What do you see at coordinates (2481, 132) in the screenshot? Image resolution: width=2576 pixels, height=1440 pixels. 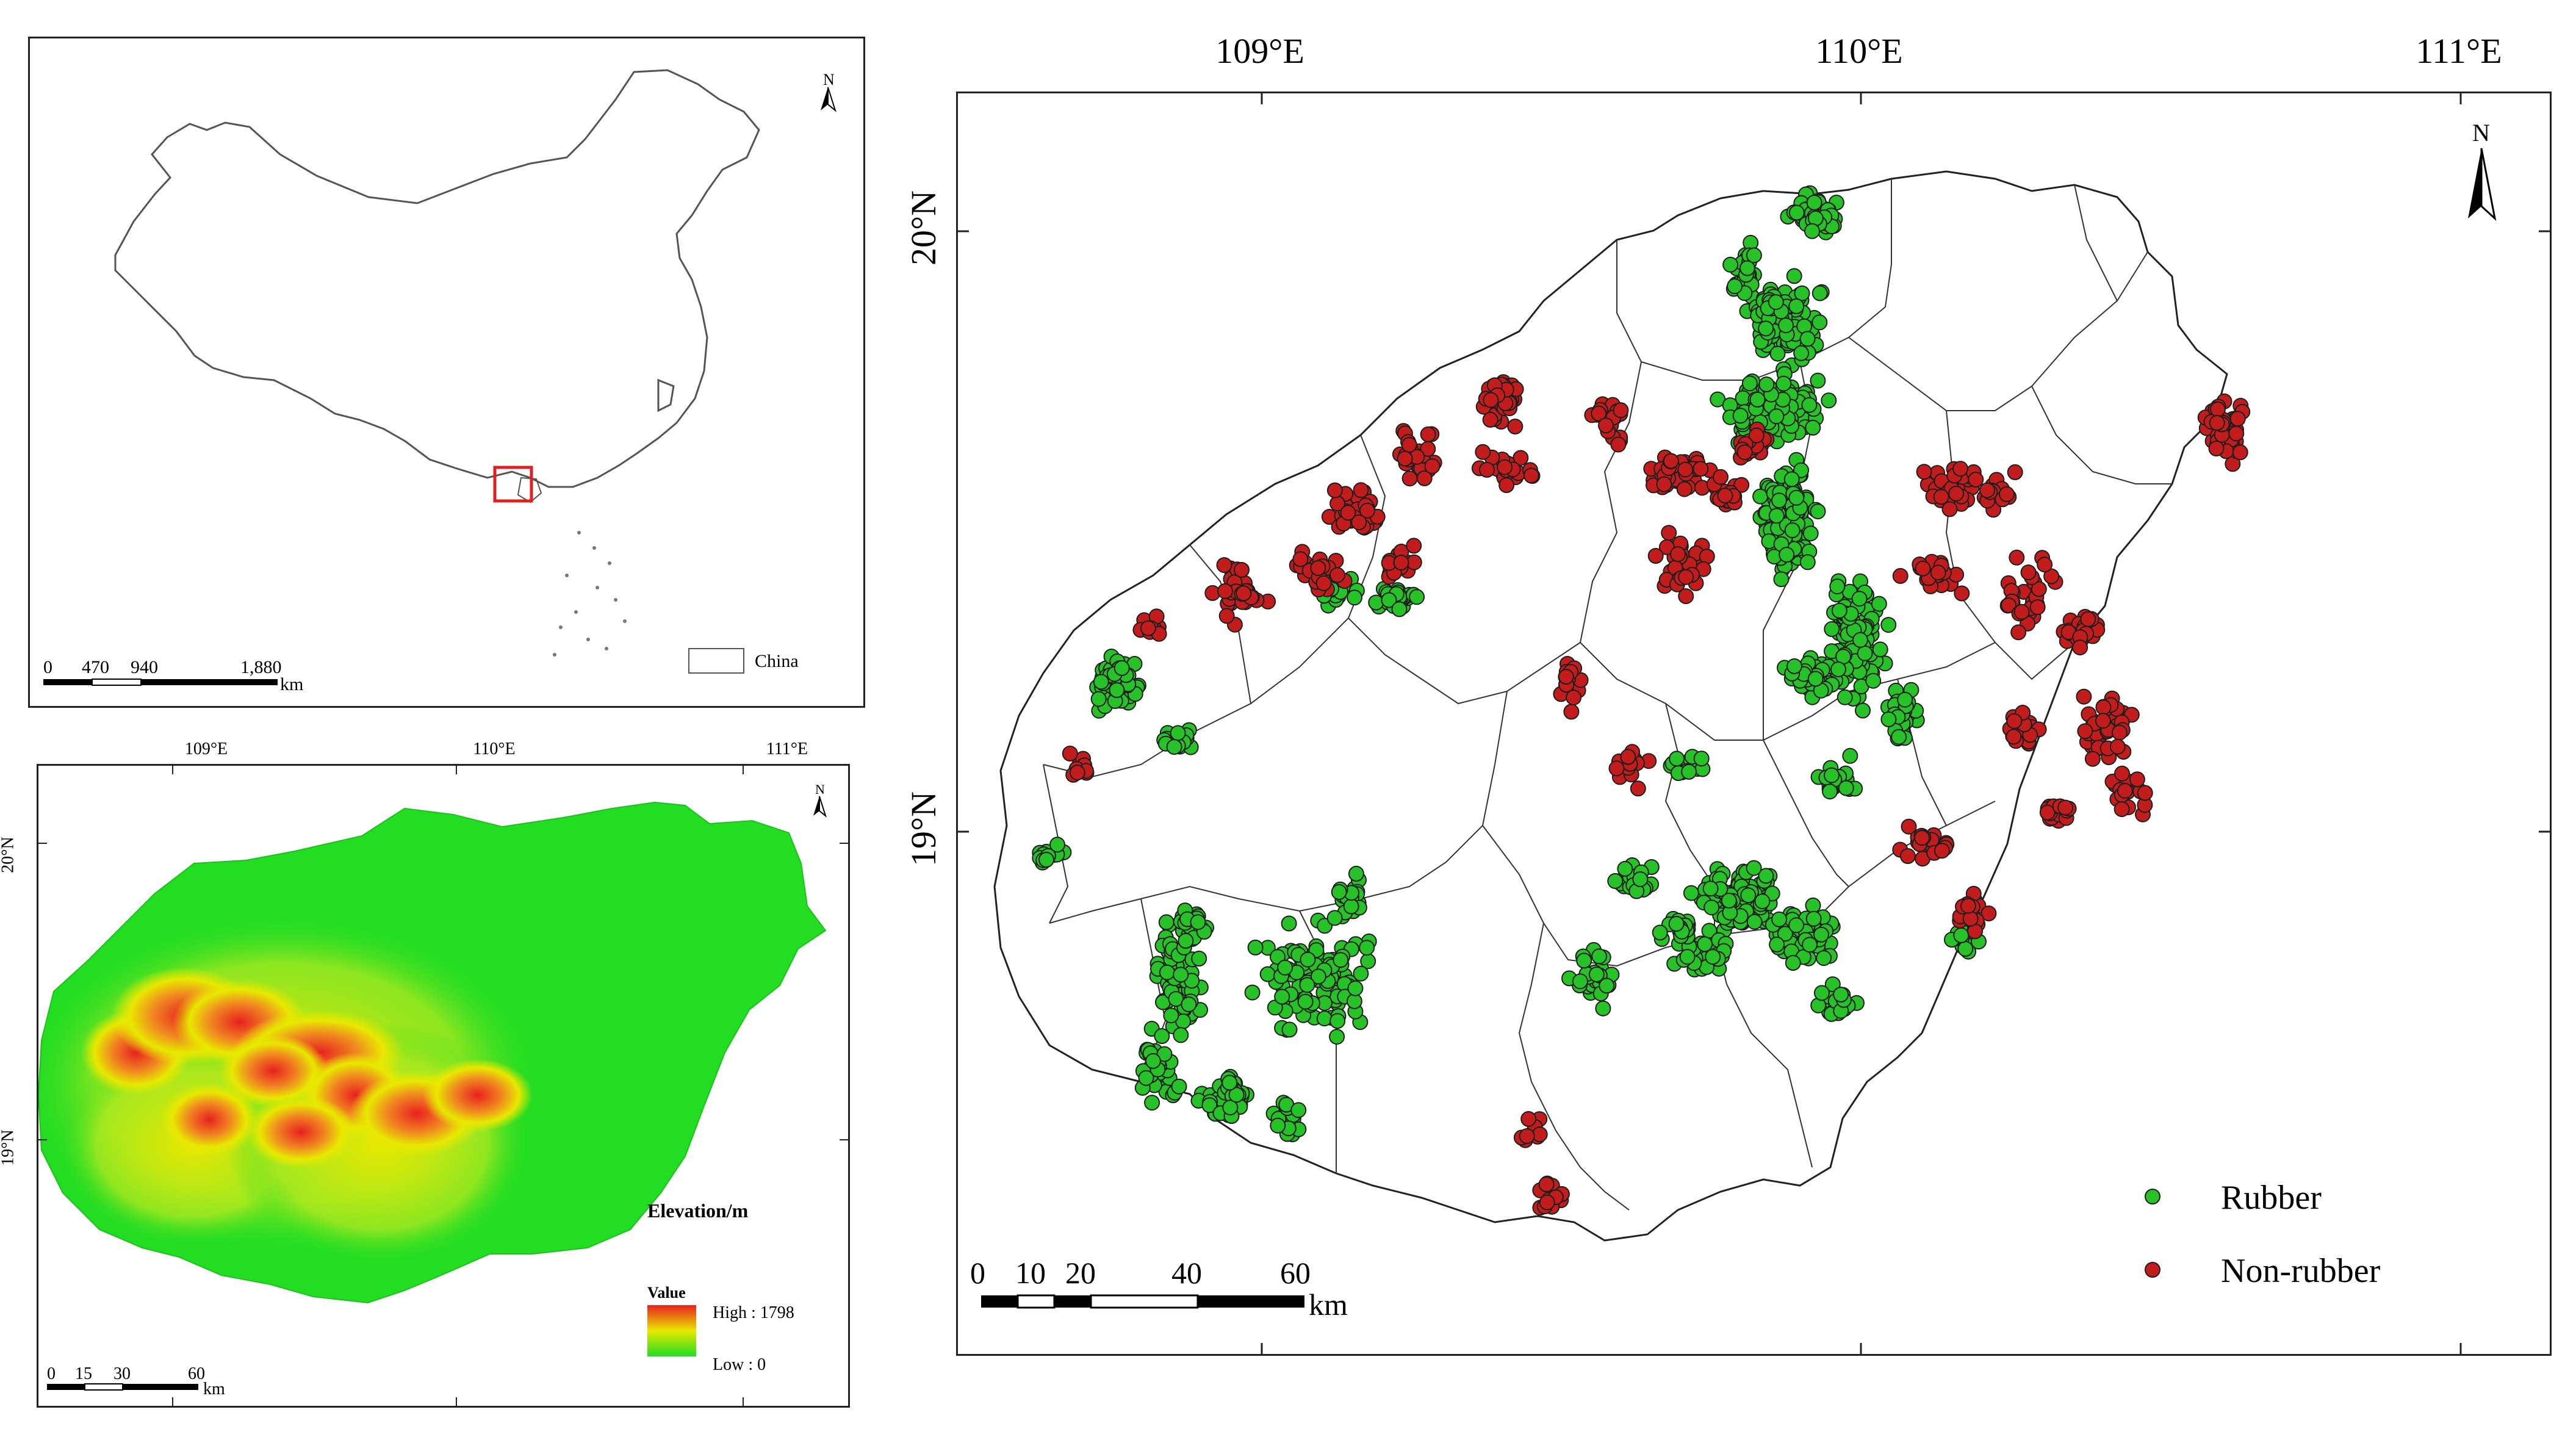 I see `main-north-label: N` at bounding box center [2481, 132].